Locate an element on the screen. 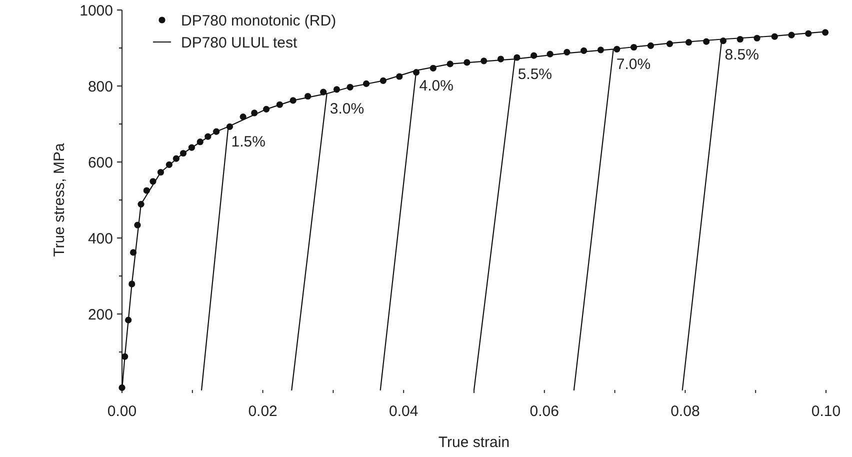 This screenshot has width=852, height=457. y-tick-label: 800 is located at coordinates (100, 87).